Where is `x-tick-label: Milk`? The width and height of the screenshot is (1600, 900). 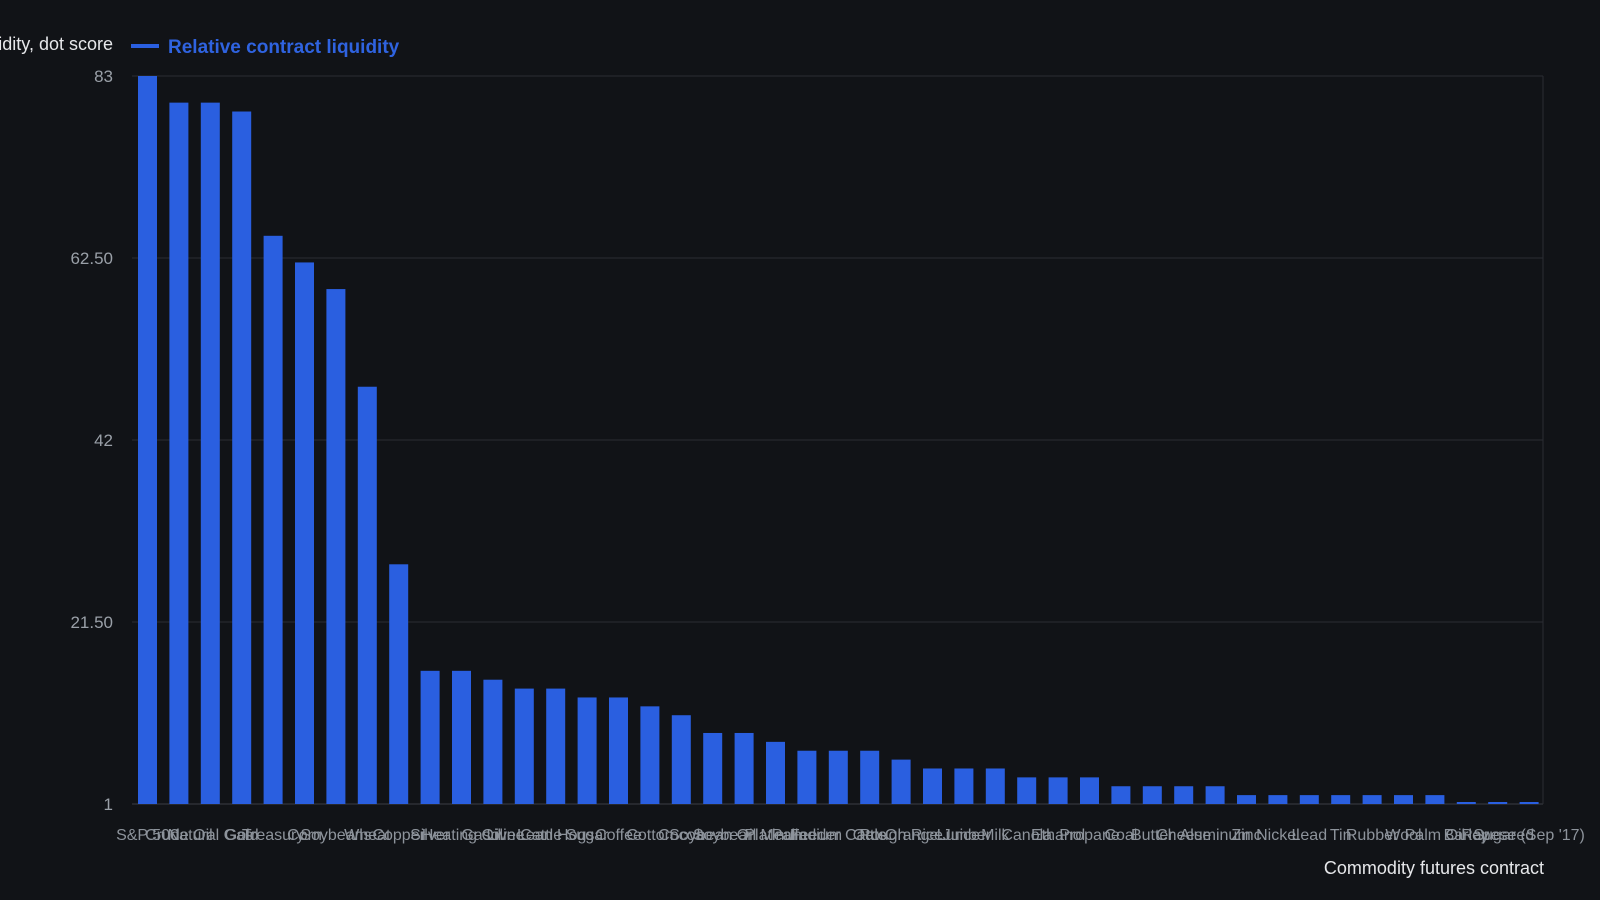 x-tick-label: Milk is located at coordinates (995, 835).